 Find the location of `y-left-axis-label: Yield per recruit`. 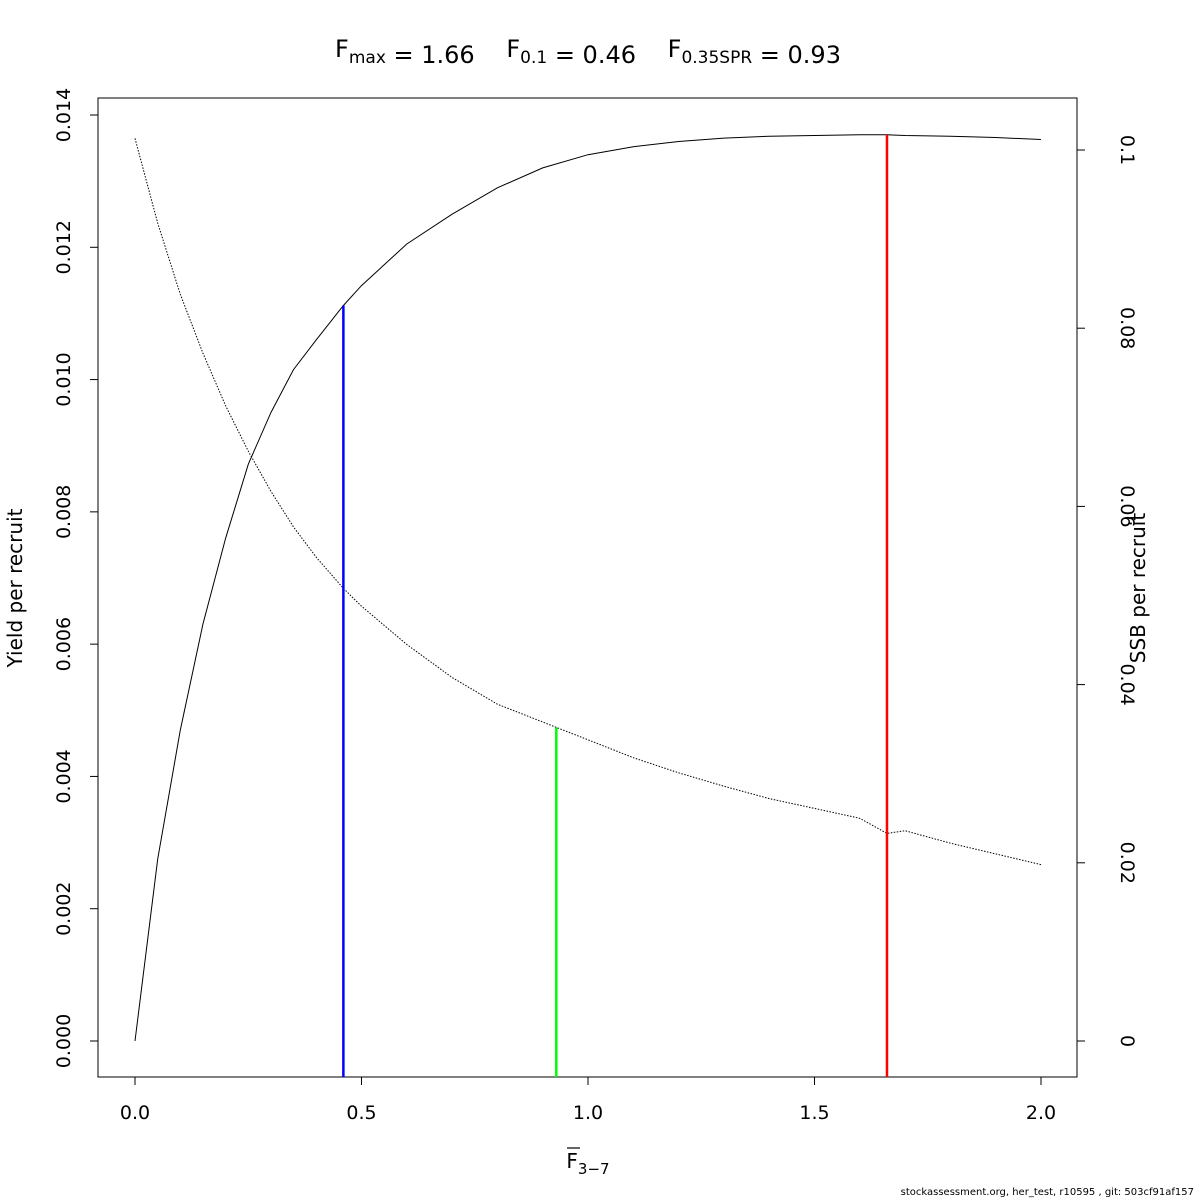

y-left-axis-label: Yield per recruit is located at coordinates (15, 588).